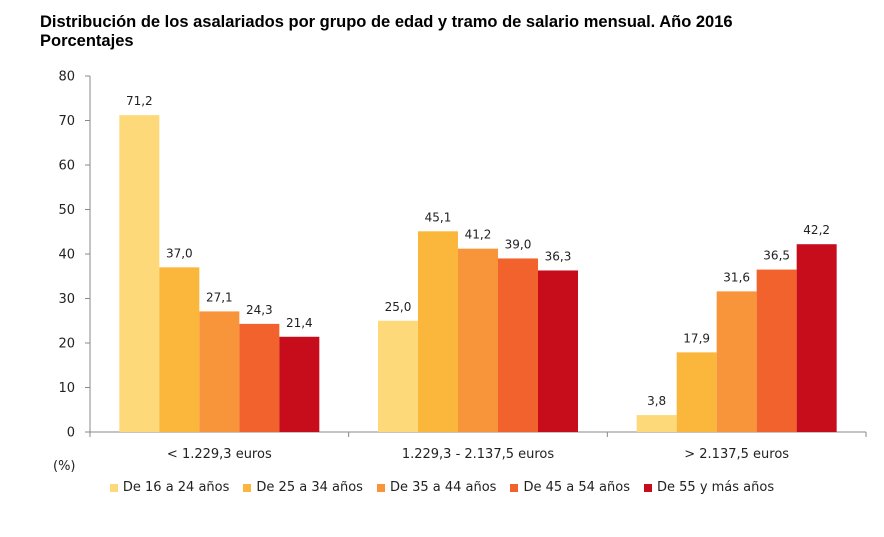 The height and width of the screenshot is (537, 884). I want to click on y-tick-label: 40, so click(66, 255).